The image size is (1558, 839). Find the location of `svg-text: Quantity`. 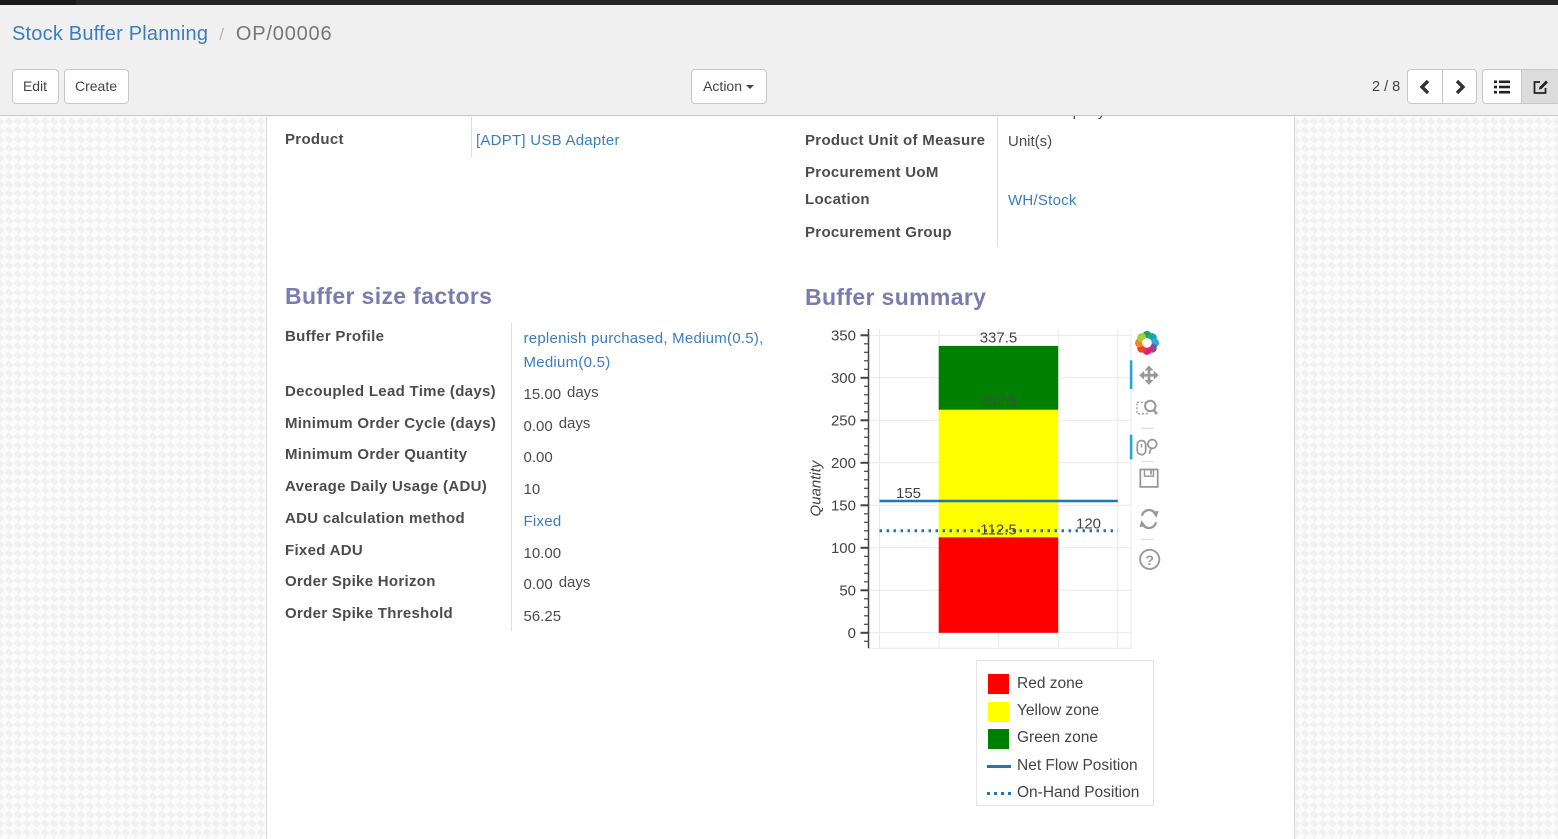

svg-text: Quantity is located at coordinates (816, 487).